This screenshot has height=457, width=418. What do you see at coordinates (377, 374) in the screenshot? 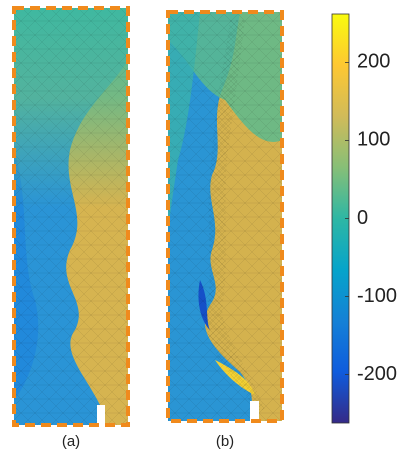
I see `colorbar-tick-label: -200` at bounding box center [377, 374].